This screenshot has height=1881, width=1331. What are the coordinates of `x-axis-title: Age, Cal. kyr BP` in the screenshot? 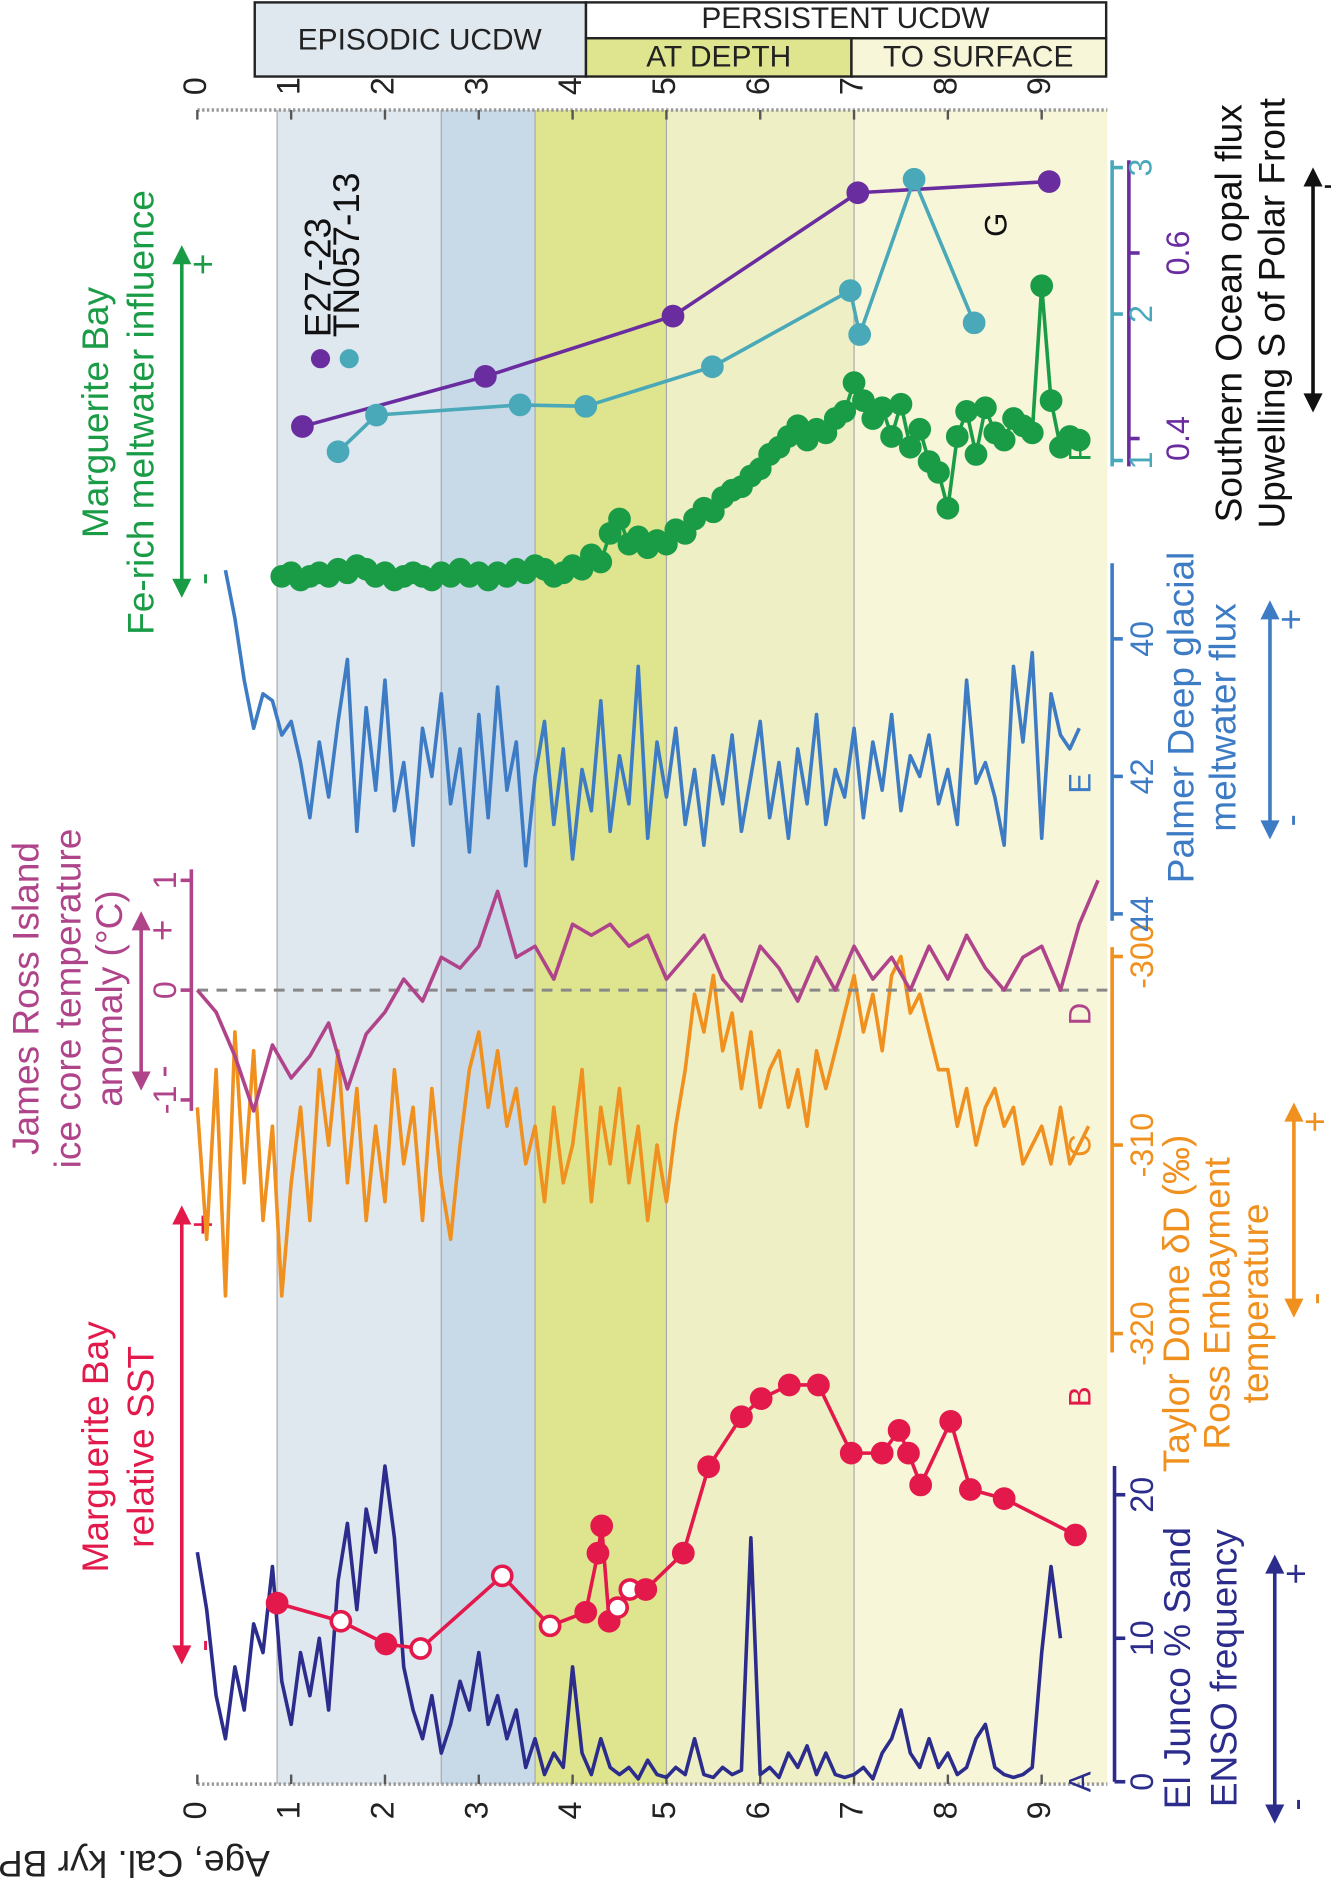 It's located at (135, 1862).